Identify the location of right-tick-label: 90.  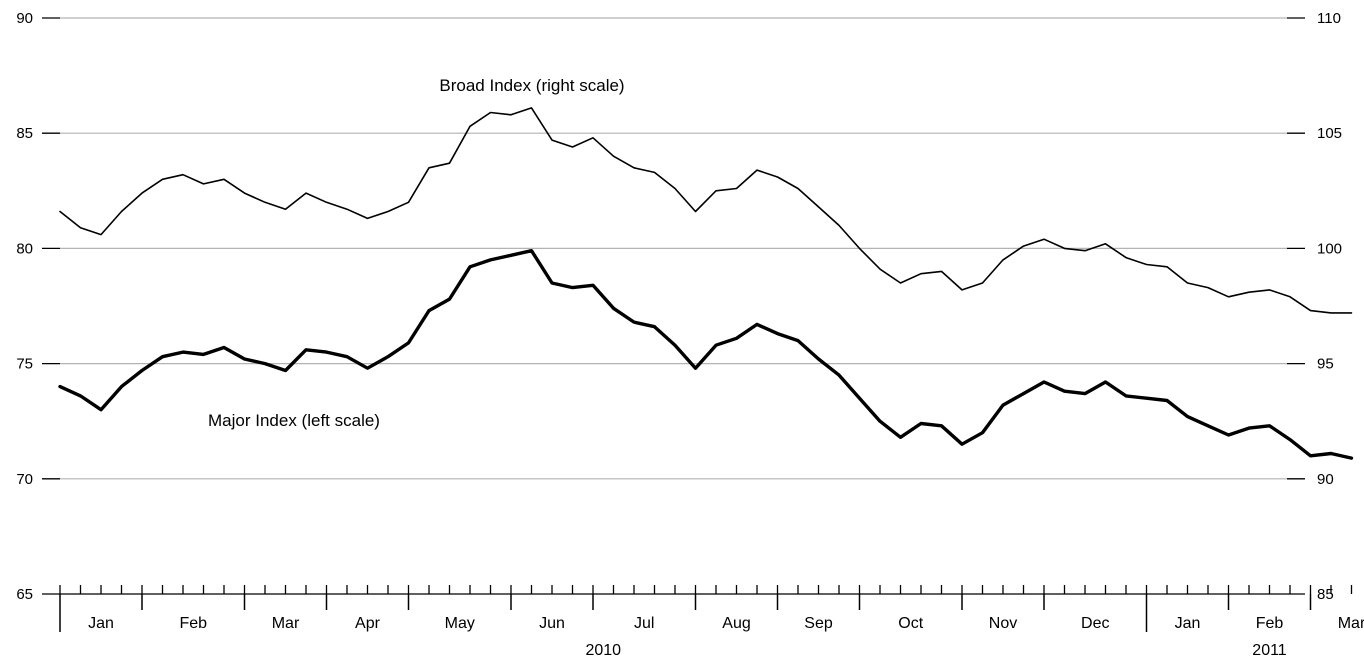
(1325, 479).